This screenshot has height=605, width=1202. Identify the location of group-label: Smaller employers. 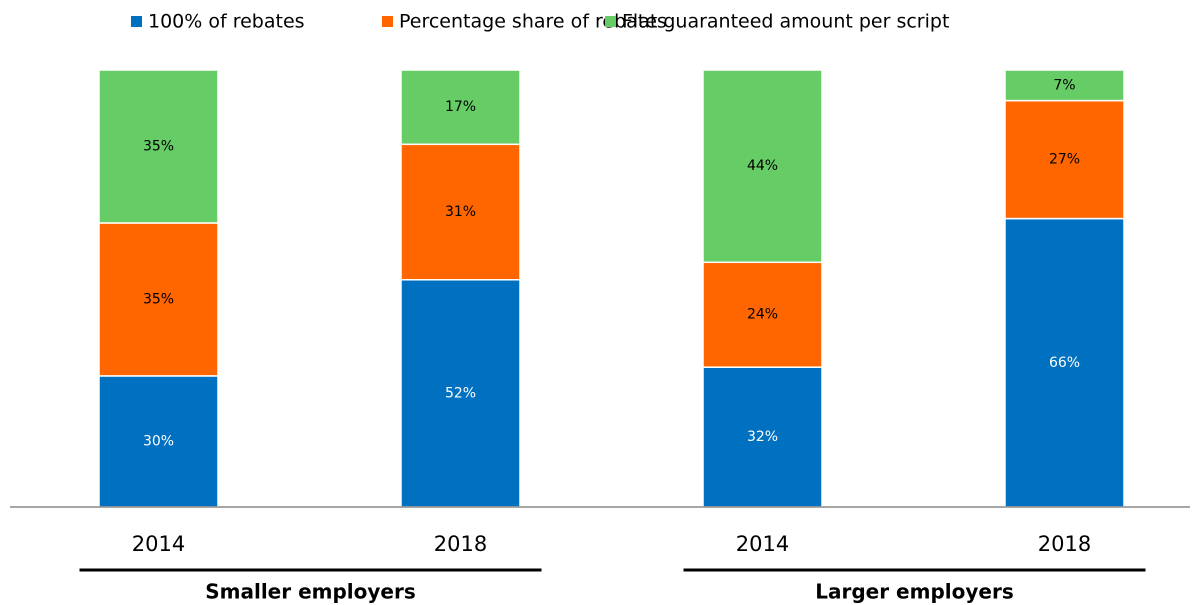
(310, 592).